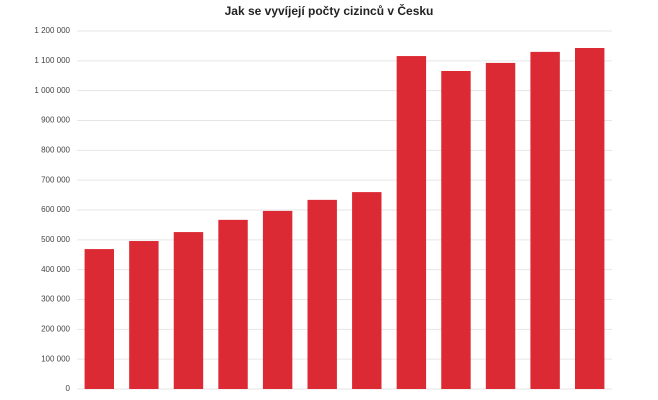 The height and width of the screenshot is (400, 658). I want to click on y-tick-label: 500 000, so click(55, 239).